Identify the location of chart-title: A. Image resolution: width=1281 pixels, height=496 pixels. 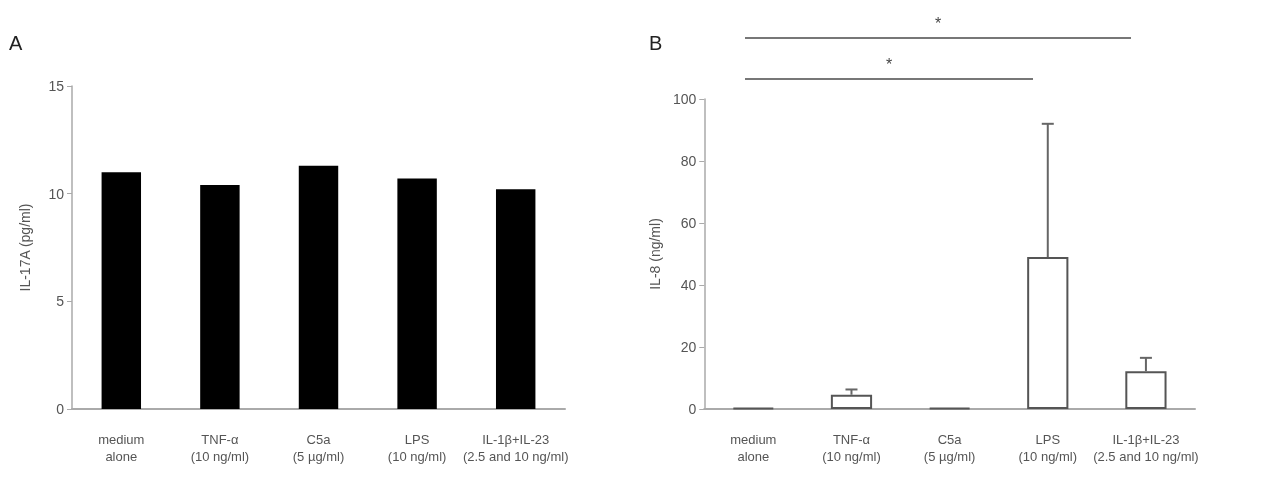
(16, 43).